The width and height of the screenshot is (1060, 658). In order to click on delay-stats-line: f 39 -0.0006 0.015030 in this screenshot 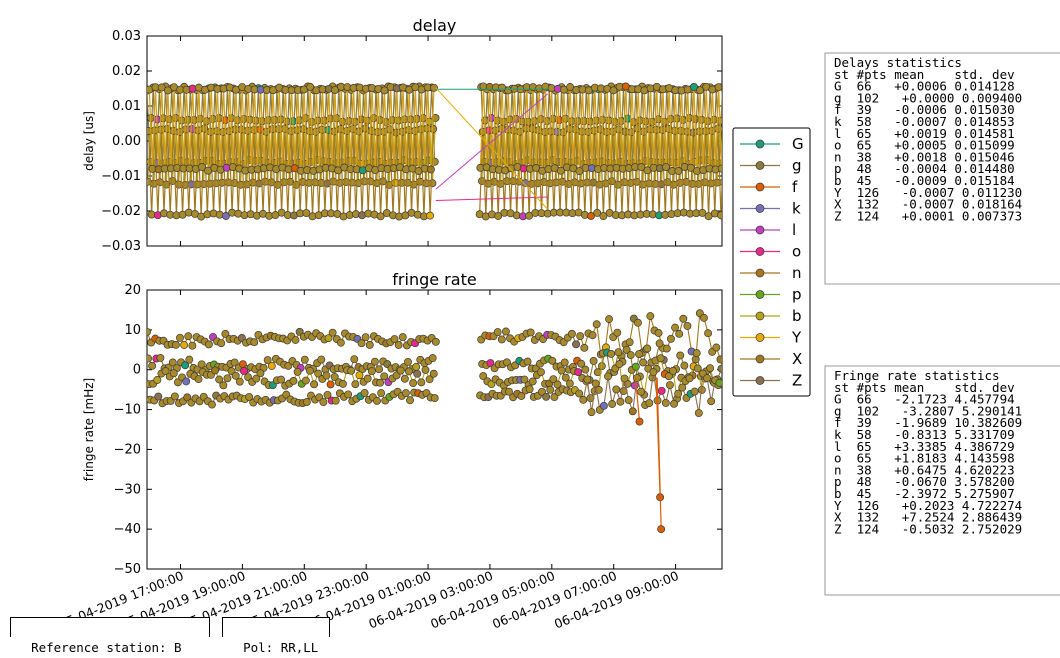, I will do `click(924, 109)`.